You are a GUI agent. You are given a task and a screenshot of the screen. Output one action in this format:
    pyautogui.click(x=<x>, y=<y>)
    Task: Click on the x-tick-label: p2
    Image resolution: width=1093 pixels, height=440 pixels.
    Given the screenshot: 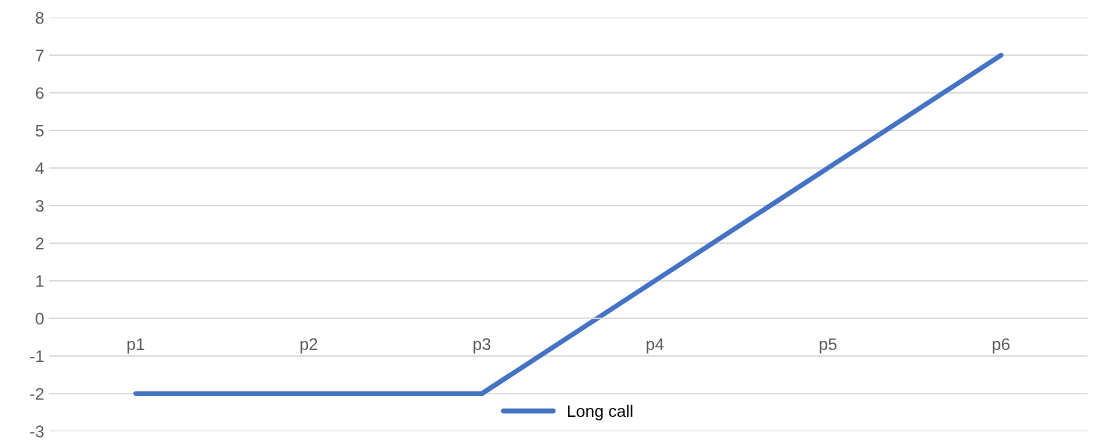 What is the action you would take?
    pyautogui.click(x=309, y=346)
    